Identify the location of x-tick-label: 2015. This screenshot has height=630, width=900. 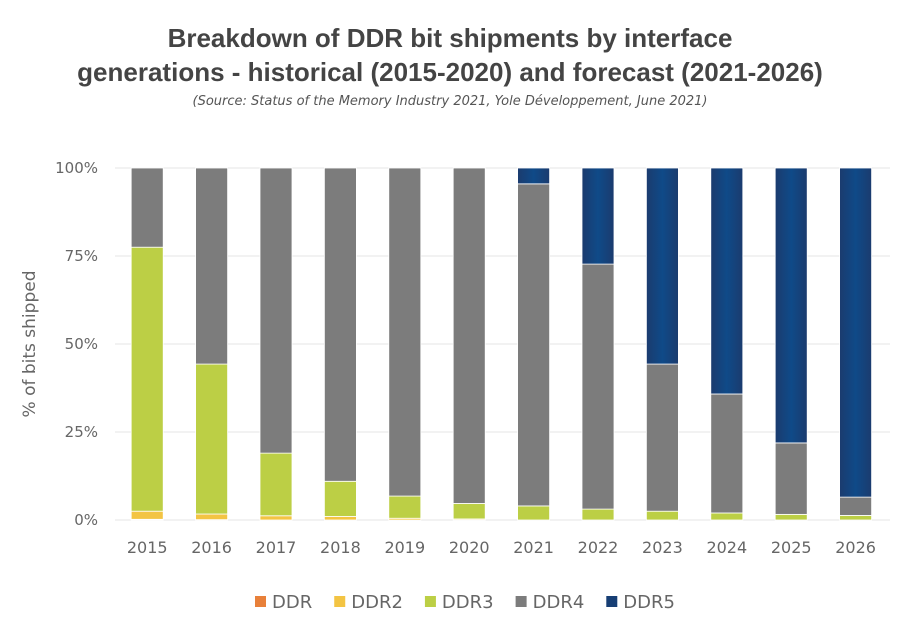
(147, 547).